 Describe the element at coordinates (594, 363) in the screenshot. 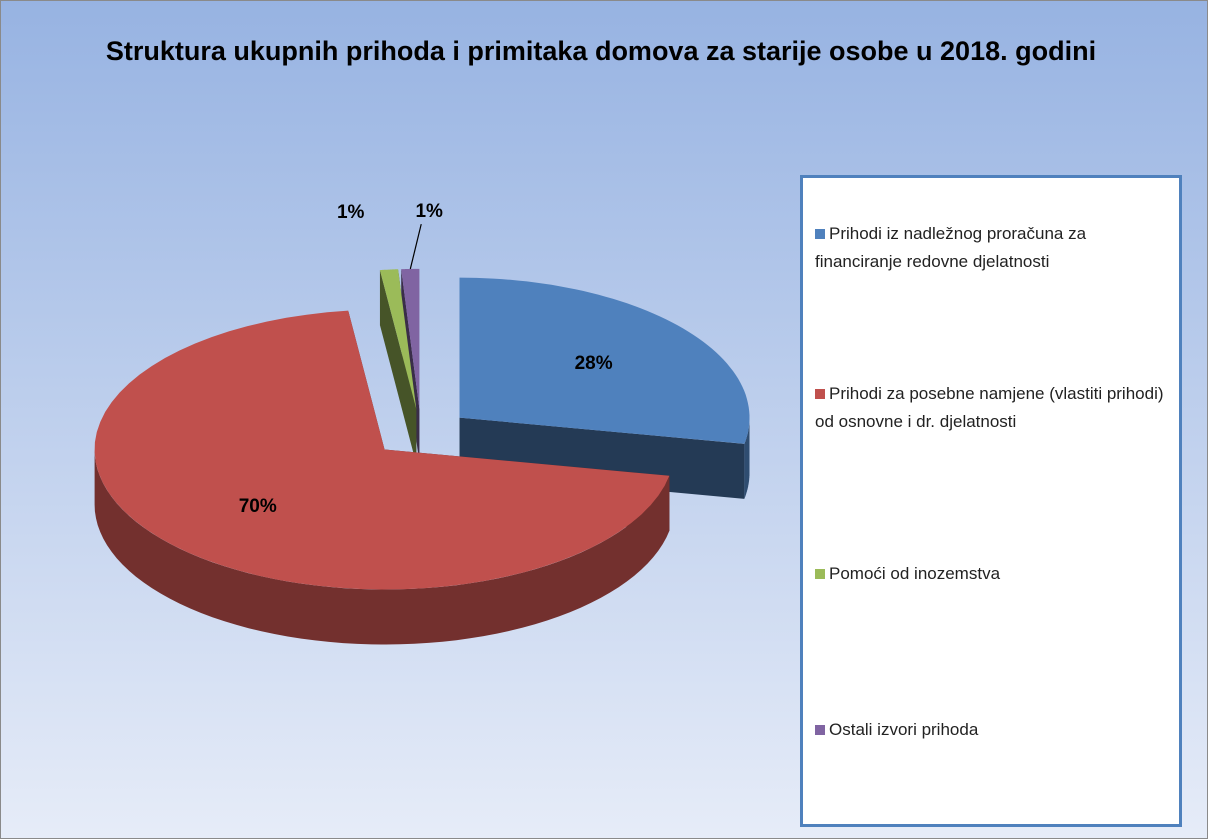

I see `data-label: 28%` at that location.